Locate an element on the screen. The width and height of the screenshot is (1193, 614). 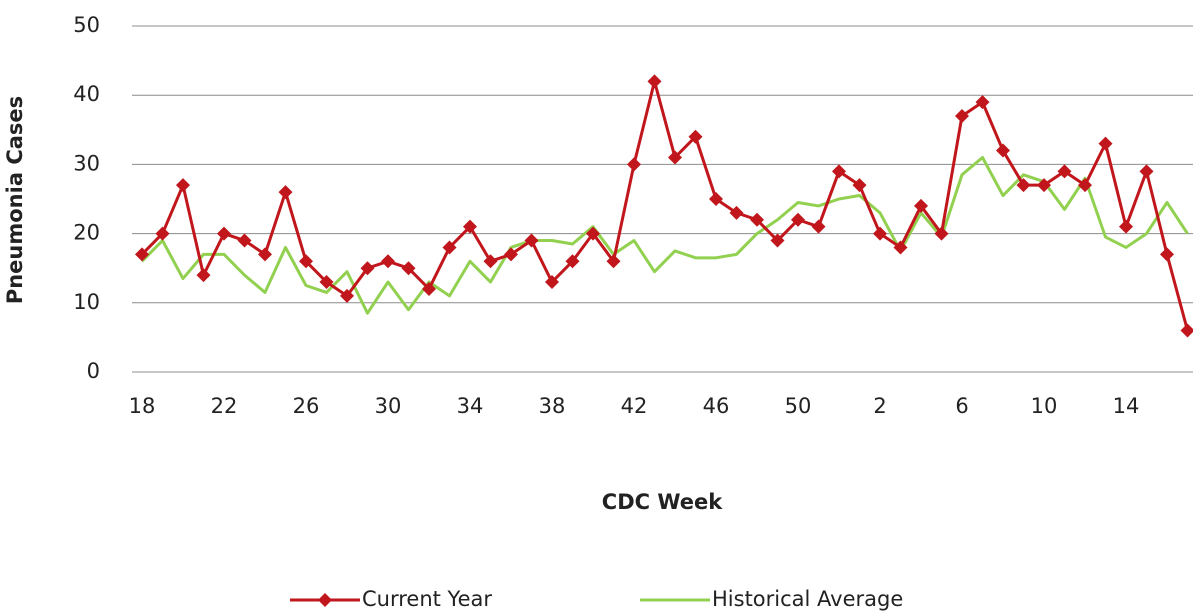
x-axis-label: CDC Week is located at coordinates (662, 502).